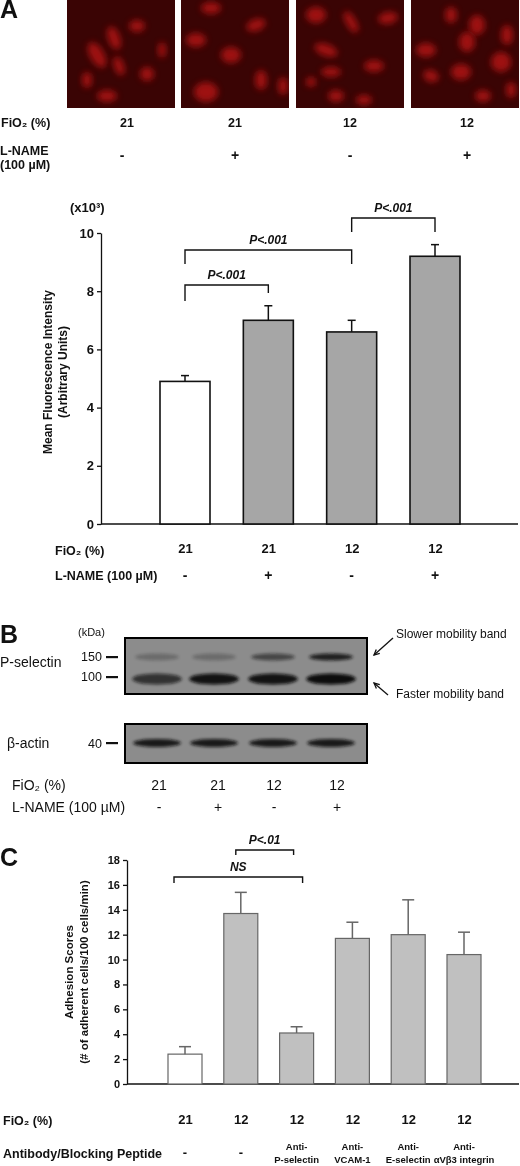 The image size is (520, 1166). Describe the element at coordinates (83, 1154) in the screenshot. I see `text: Antibody/Blocking Peptide` at that location.